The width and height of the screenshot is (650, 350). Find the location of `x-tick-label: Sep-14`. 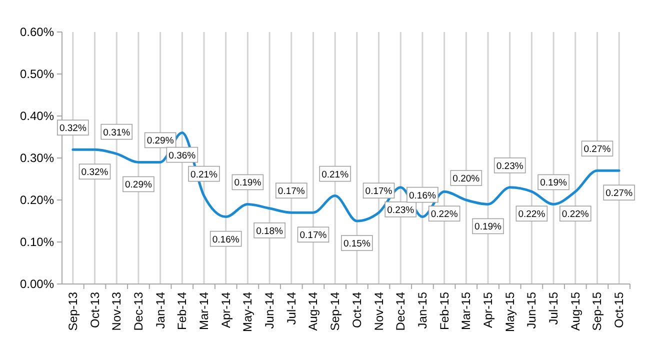

x-tick-label: Sep-14 is located at coordinates (335, 311).